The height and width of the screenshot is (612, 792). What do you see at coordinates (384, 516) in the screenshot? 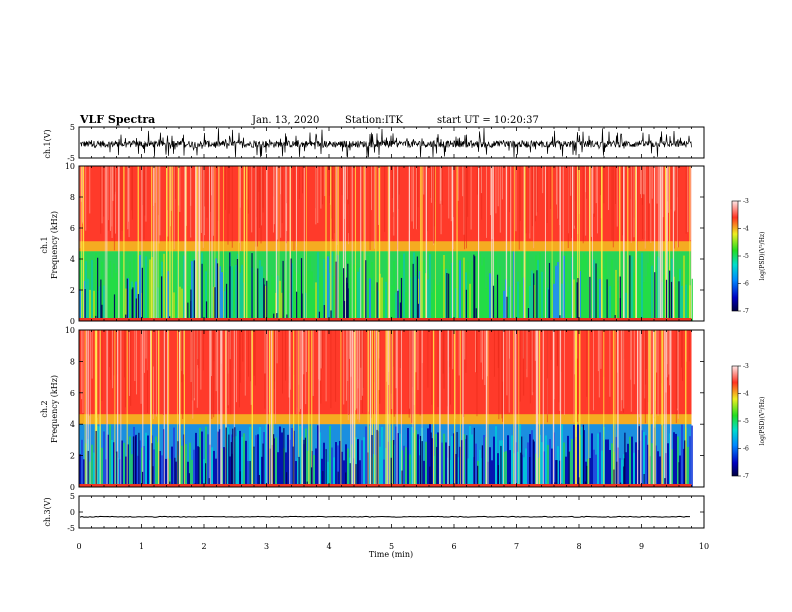
I see `ch3-waveform-series` at bounding box center [384, 516].